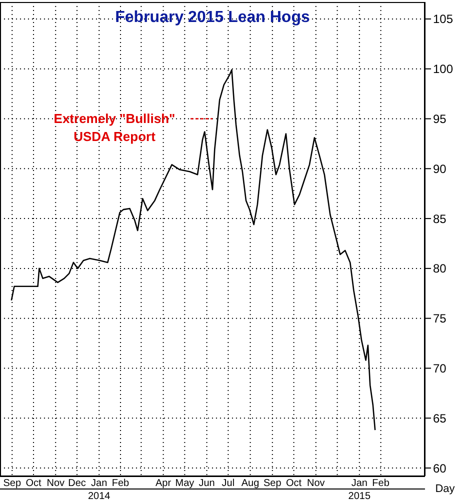 The height and width of the screenshot is (502, 457). What do you see at coordinates (440, 468) in the screenshot?
I see `y-tick-label: 60` at bounding box center [440, 468].